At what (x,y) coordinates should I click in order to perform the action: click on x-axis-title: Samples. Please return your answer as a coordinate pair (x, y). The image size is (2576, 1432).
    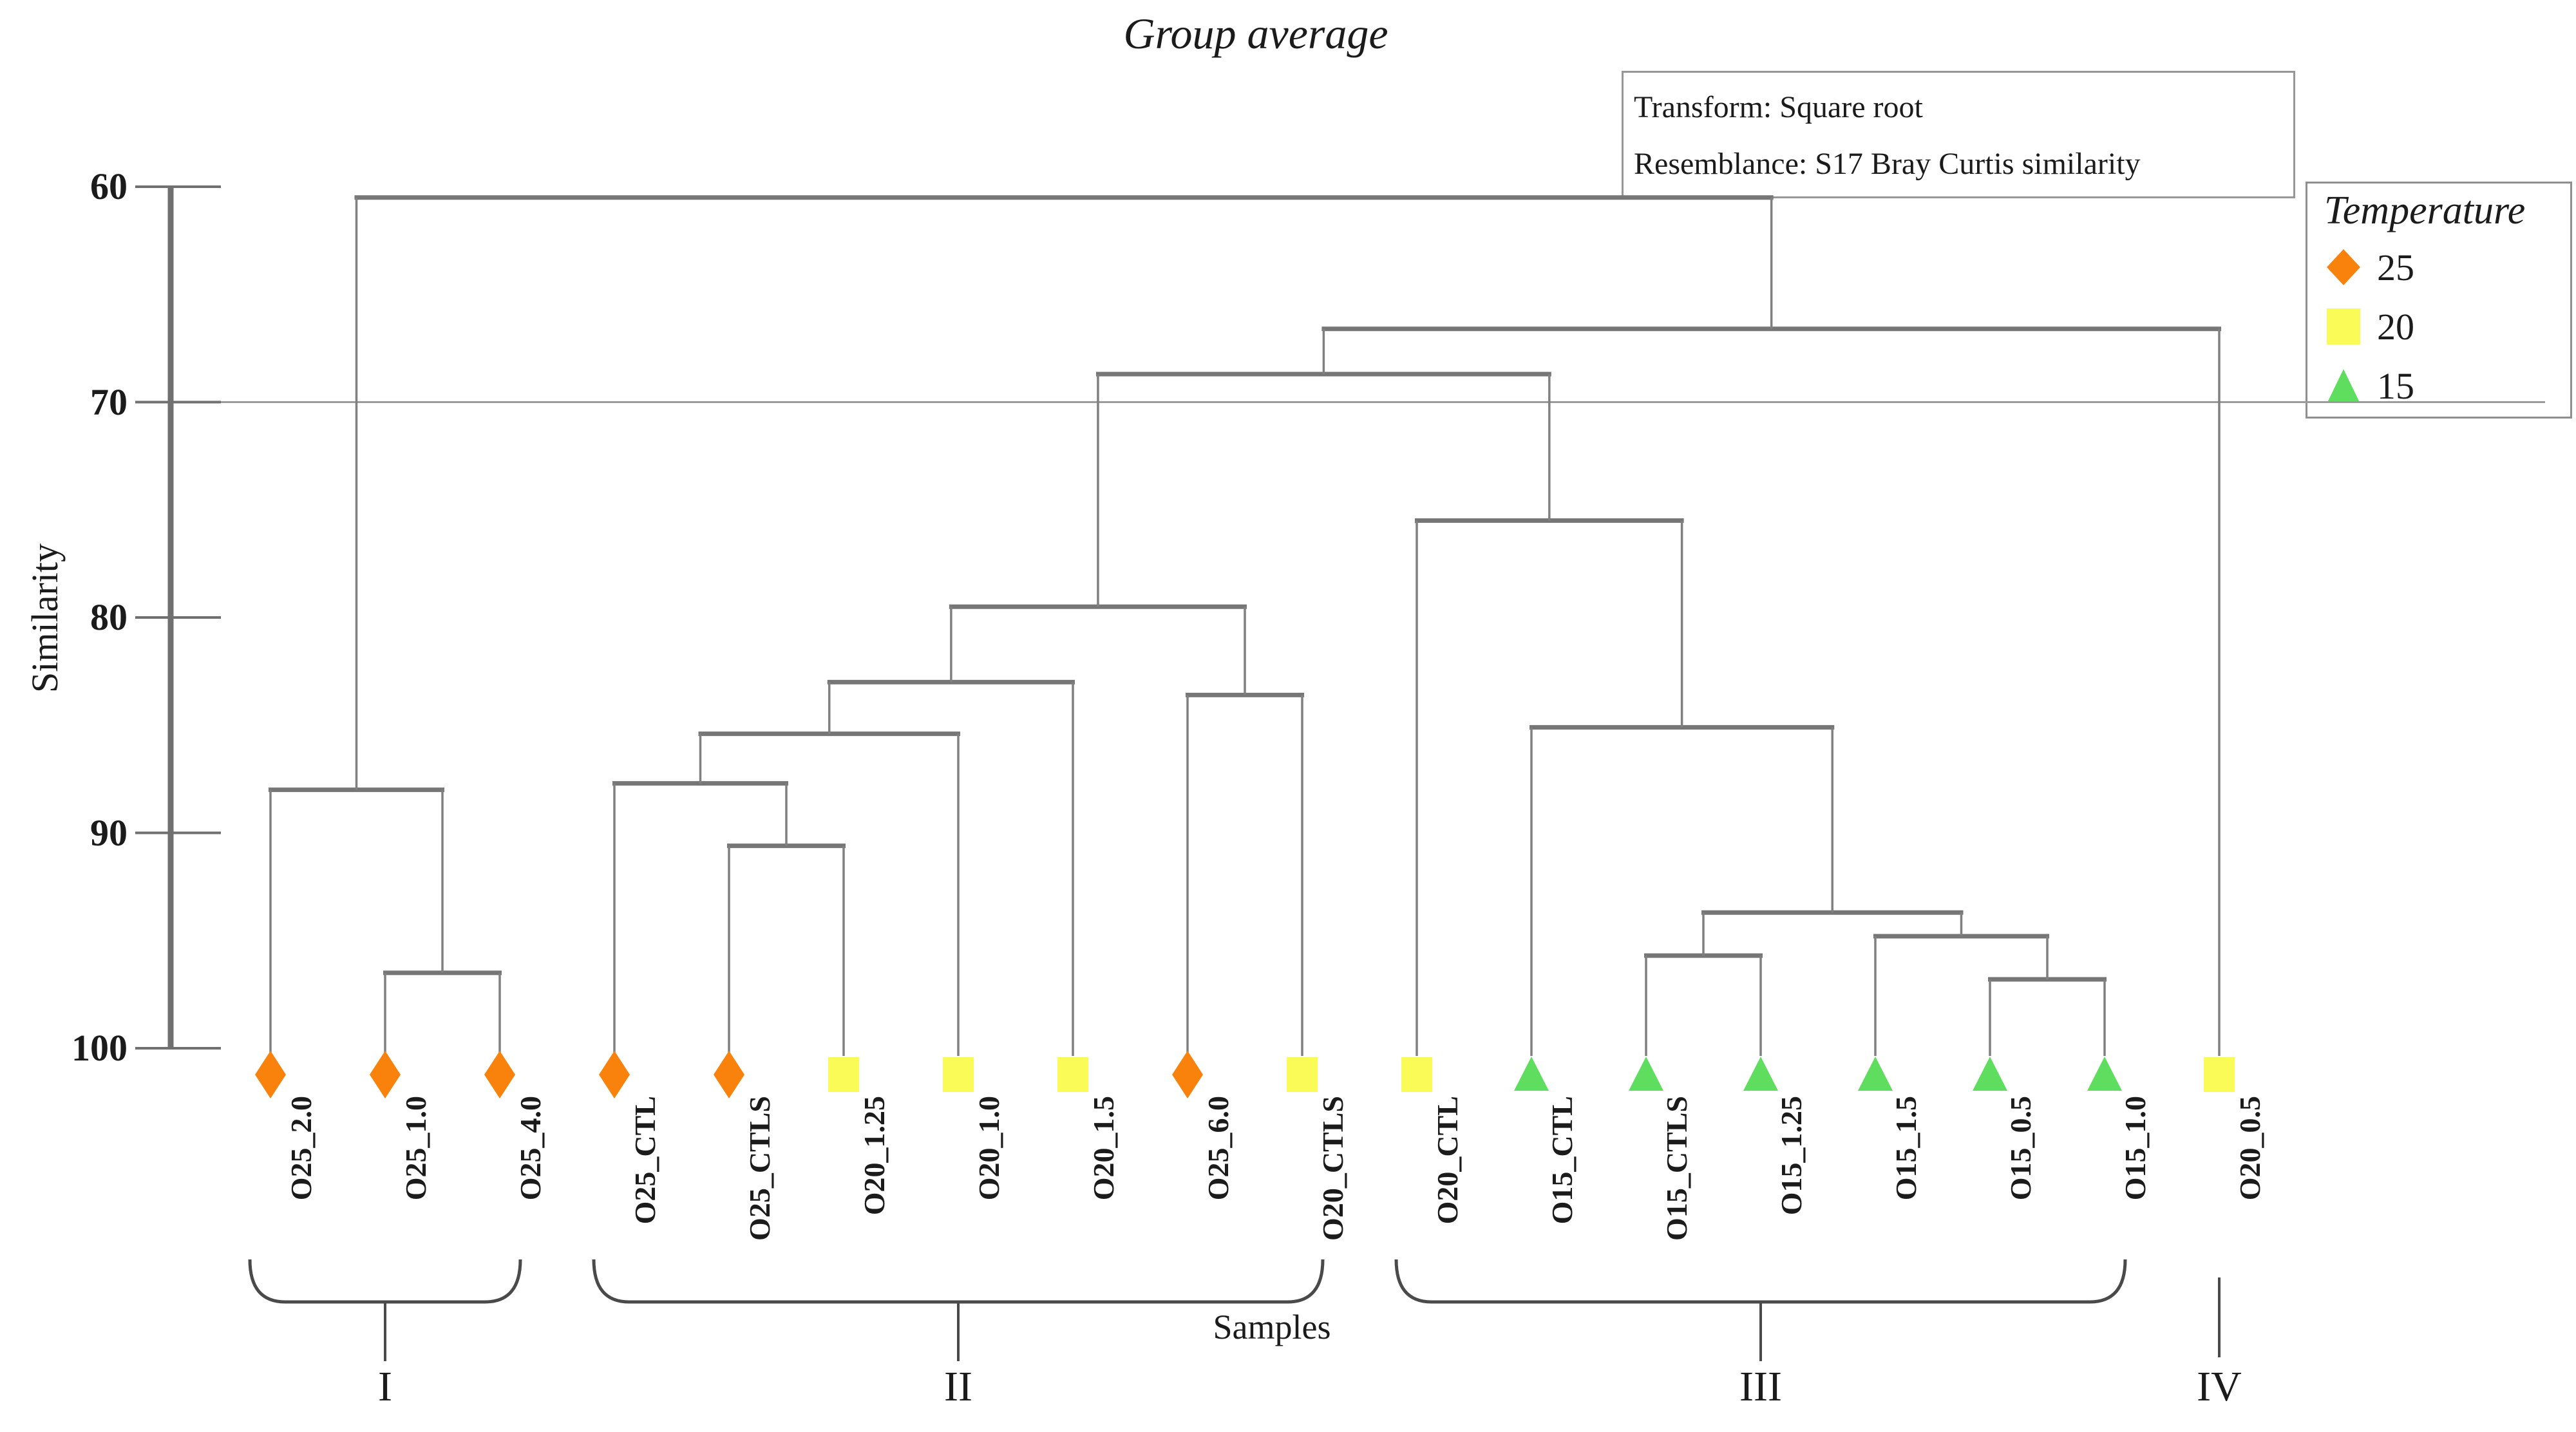
    Looking at the image, I should click on (1272, 1327).